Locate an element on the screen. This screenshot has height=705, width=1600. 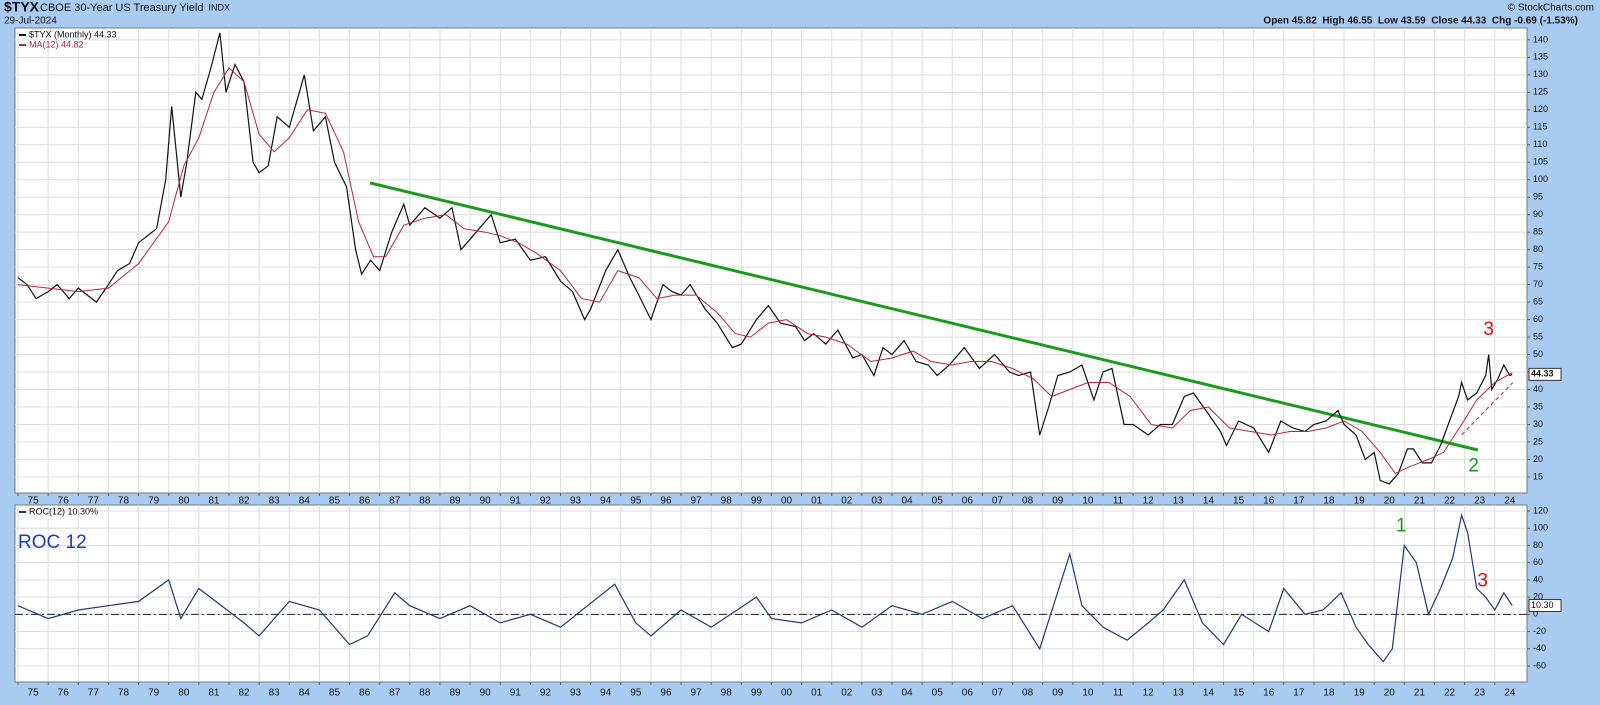
x-tick-label: 78 is located at coordinates (124, 501).